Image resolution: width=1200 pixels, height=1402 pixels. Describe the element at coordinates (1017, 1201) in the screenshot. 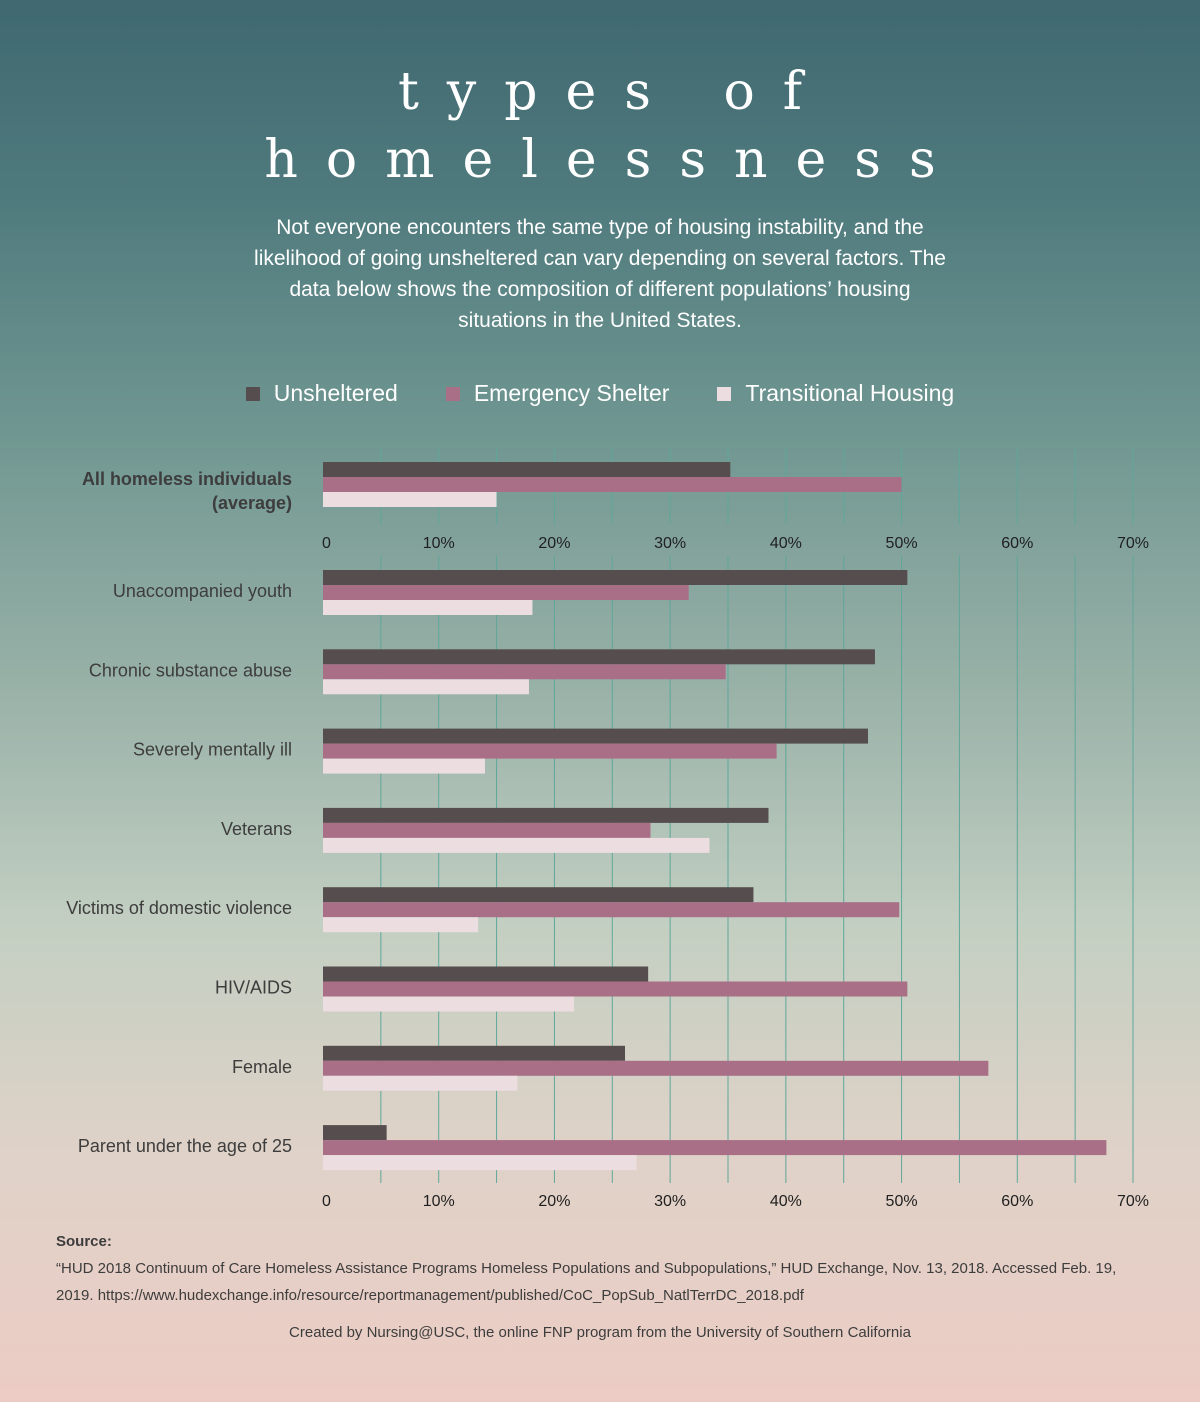

I see `bottom-axis-tick-60: 60%` at that location.